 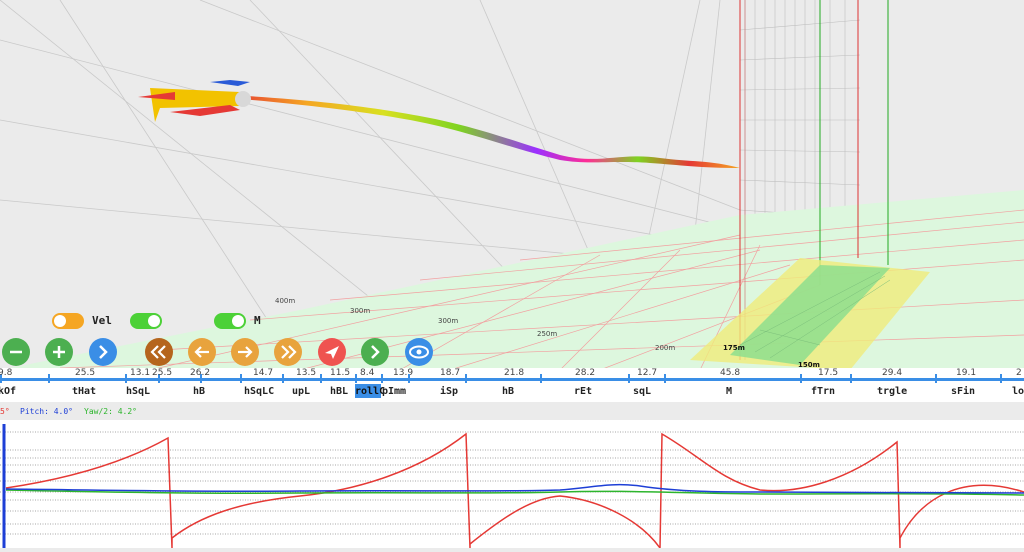 What do you see at coordinates (138, 391) in the screenshot?
I see `timeline-segment-hSqL: hSqL` at bounding box center [138, 391].